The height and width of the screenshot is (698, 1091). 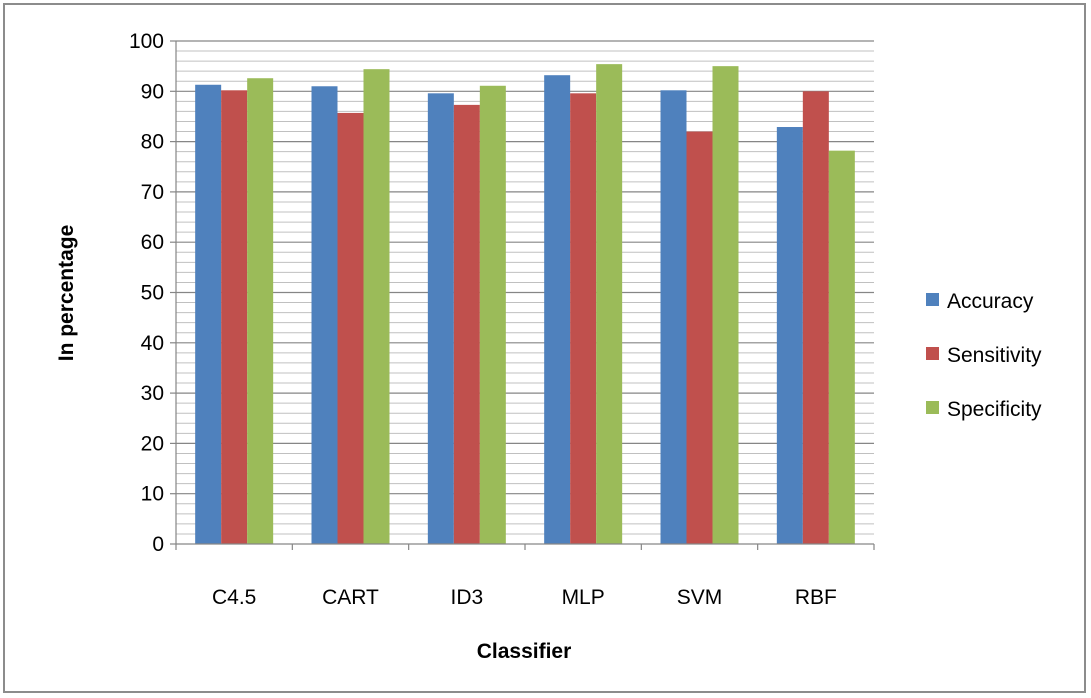 What do you see at coordinates (524, 651) in the screenshot?
I see `x-axis-title: Classifier` at bounding box center [524, 651].